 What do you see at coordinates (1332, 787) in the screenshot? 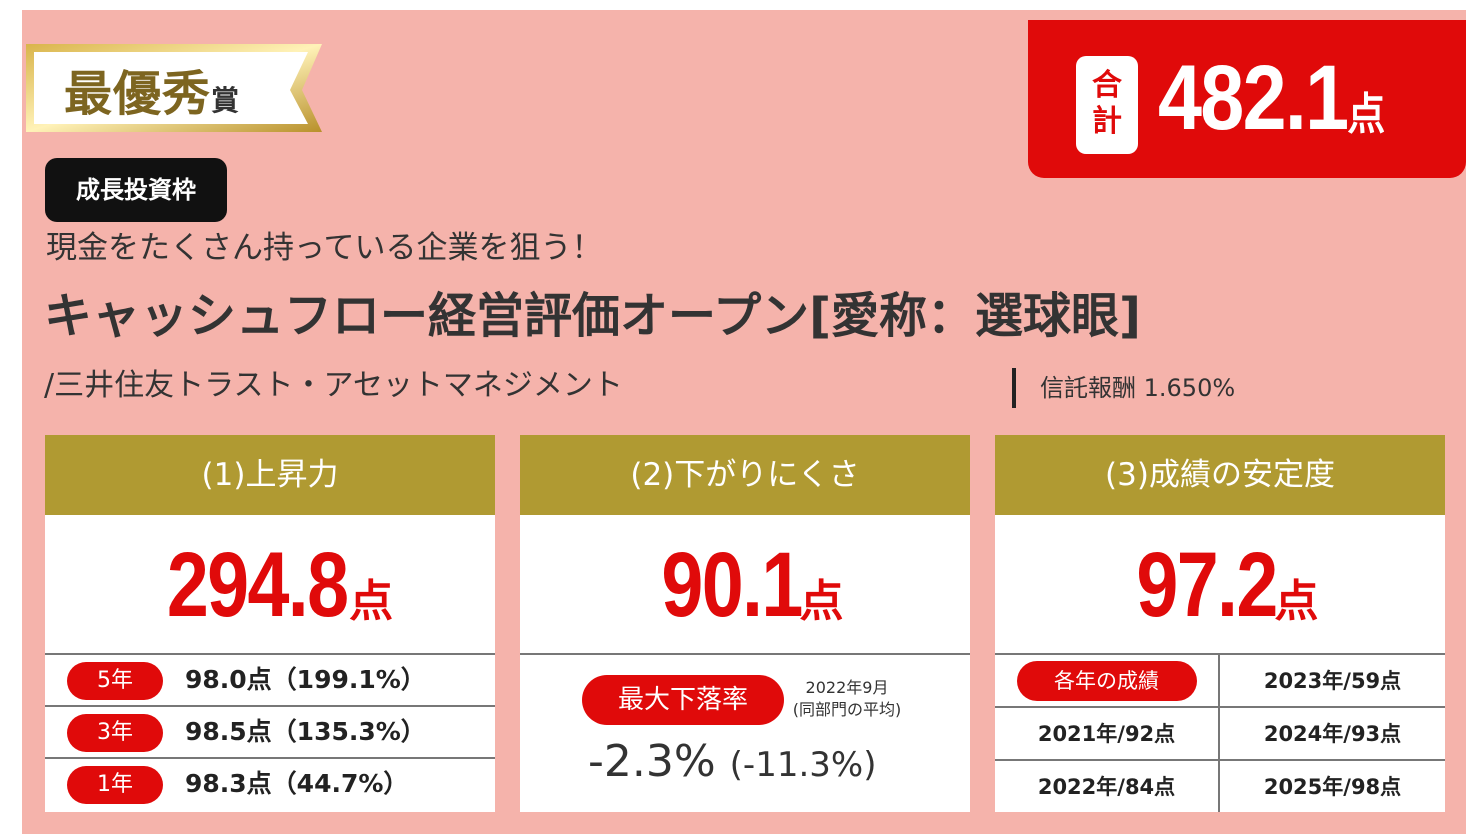
I see `yearly-cell: 2025年/98点` at bounding box center [1332, 787].